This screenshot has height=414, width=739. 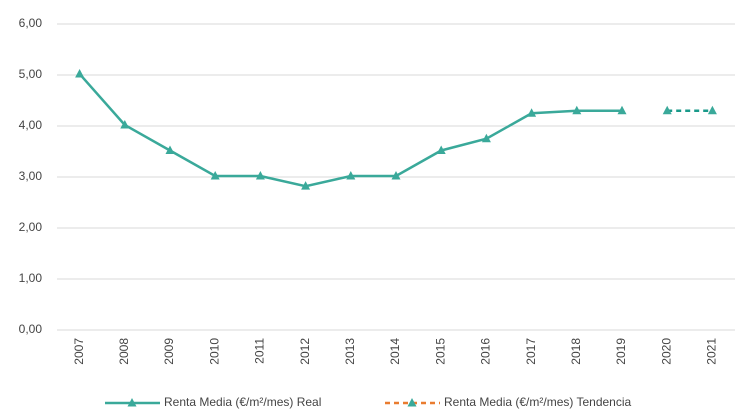 What do you see at coordinates (538, 402) in the screenshot?
I see `legend-label: Renta Media (€/m²/mes) Tendencia` at bounding box center [538, 402].